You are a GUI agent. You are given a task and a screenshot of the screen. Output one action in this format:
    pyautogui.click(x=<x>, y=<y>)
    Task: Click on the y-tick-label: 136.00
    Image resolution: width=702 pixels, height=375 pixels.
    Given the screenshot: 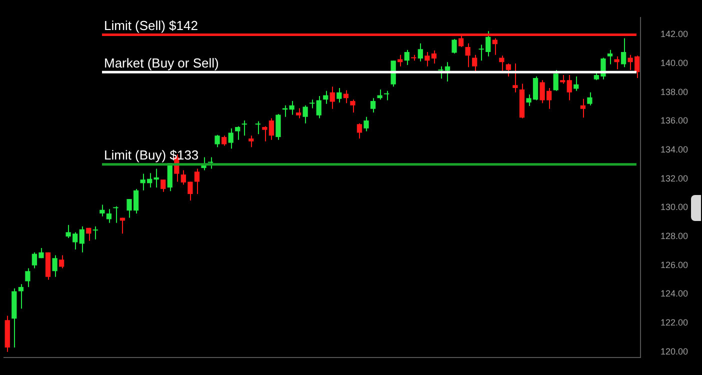 What is the action you would take?
    pyautogui.click(x=674, y=121)
    